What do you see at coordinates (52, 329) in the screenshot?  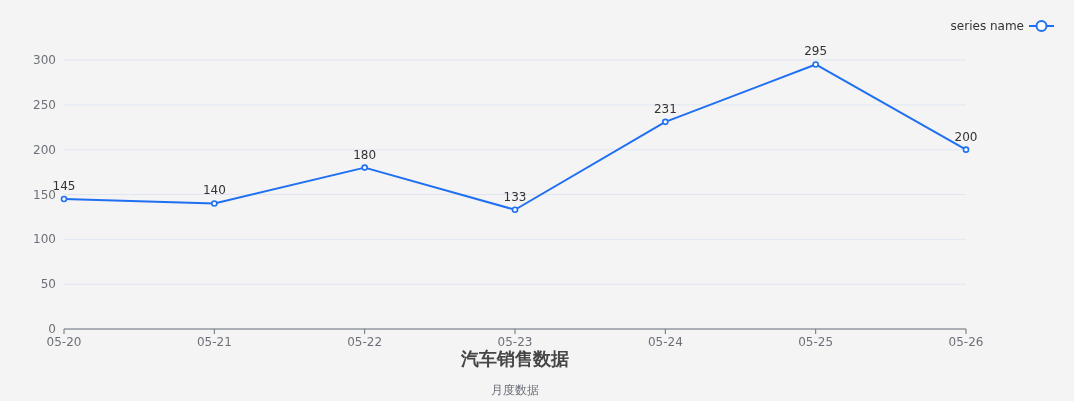 I see `y-tick-label: 0` at bounding box center [52, 329].